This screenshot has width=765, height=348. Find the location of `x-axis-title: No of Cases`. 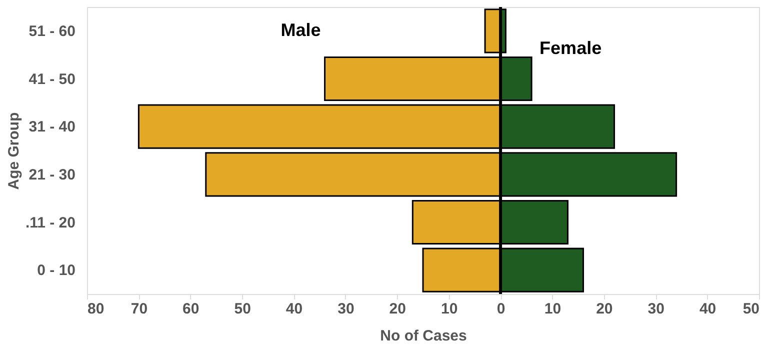

x-axis-title: No of Cases is located at coordinates (423, 336).